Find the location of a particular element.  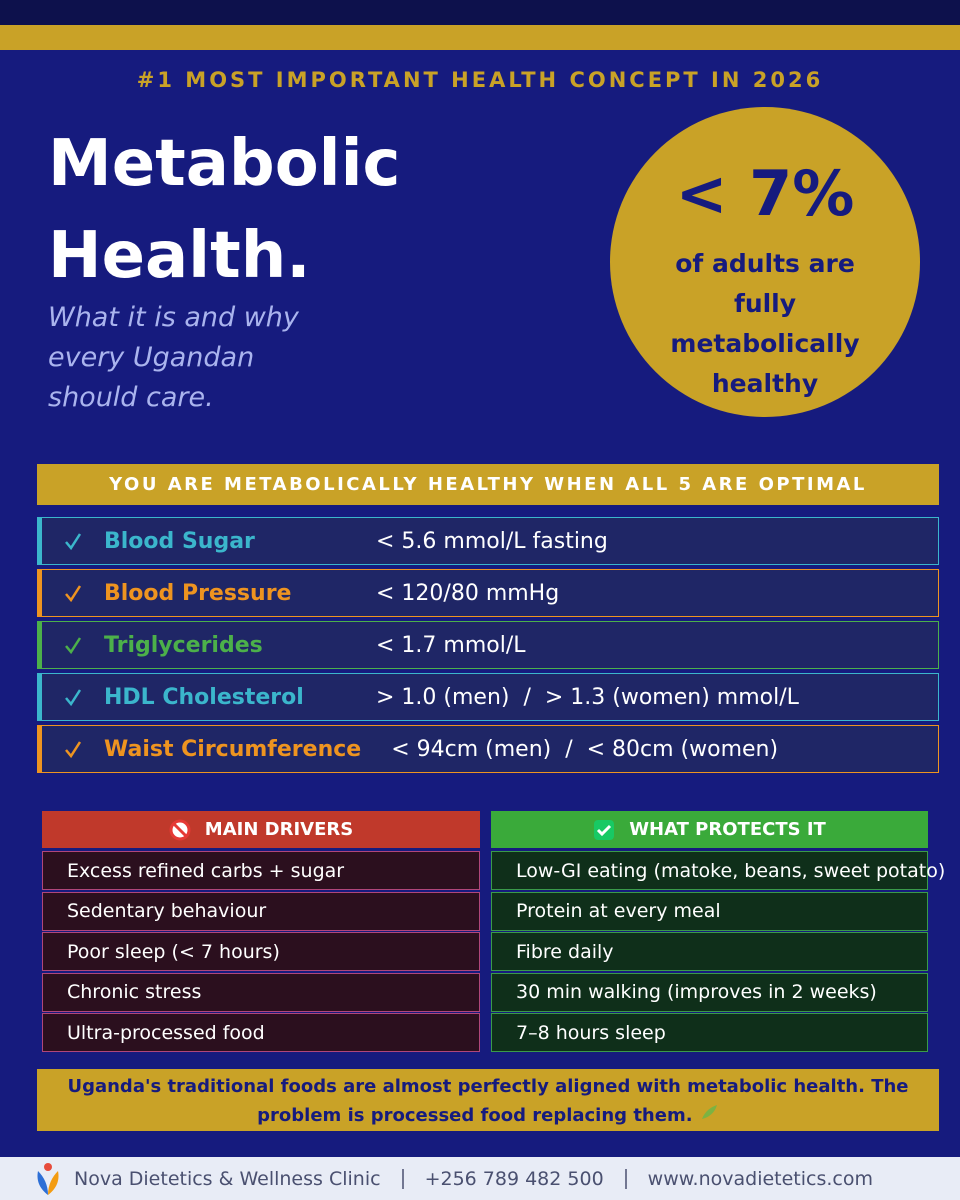

criterion-name: Waist Circumference is located at coordinates (233, 749).